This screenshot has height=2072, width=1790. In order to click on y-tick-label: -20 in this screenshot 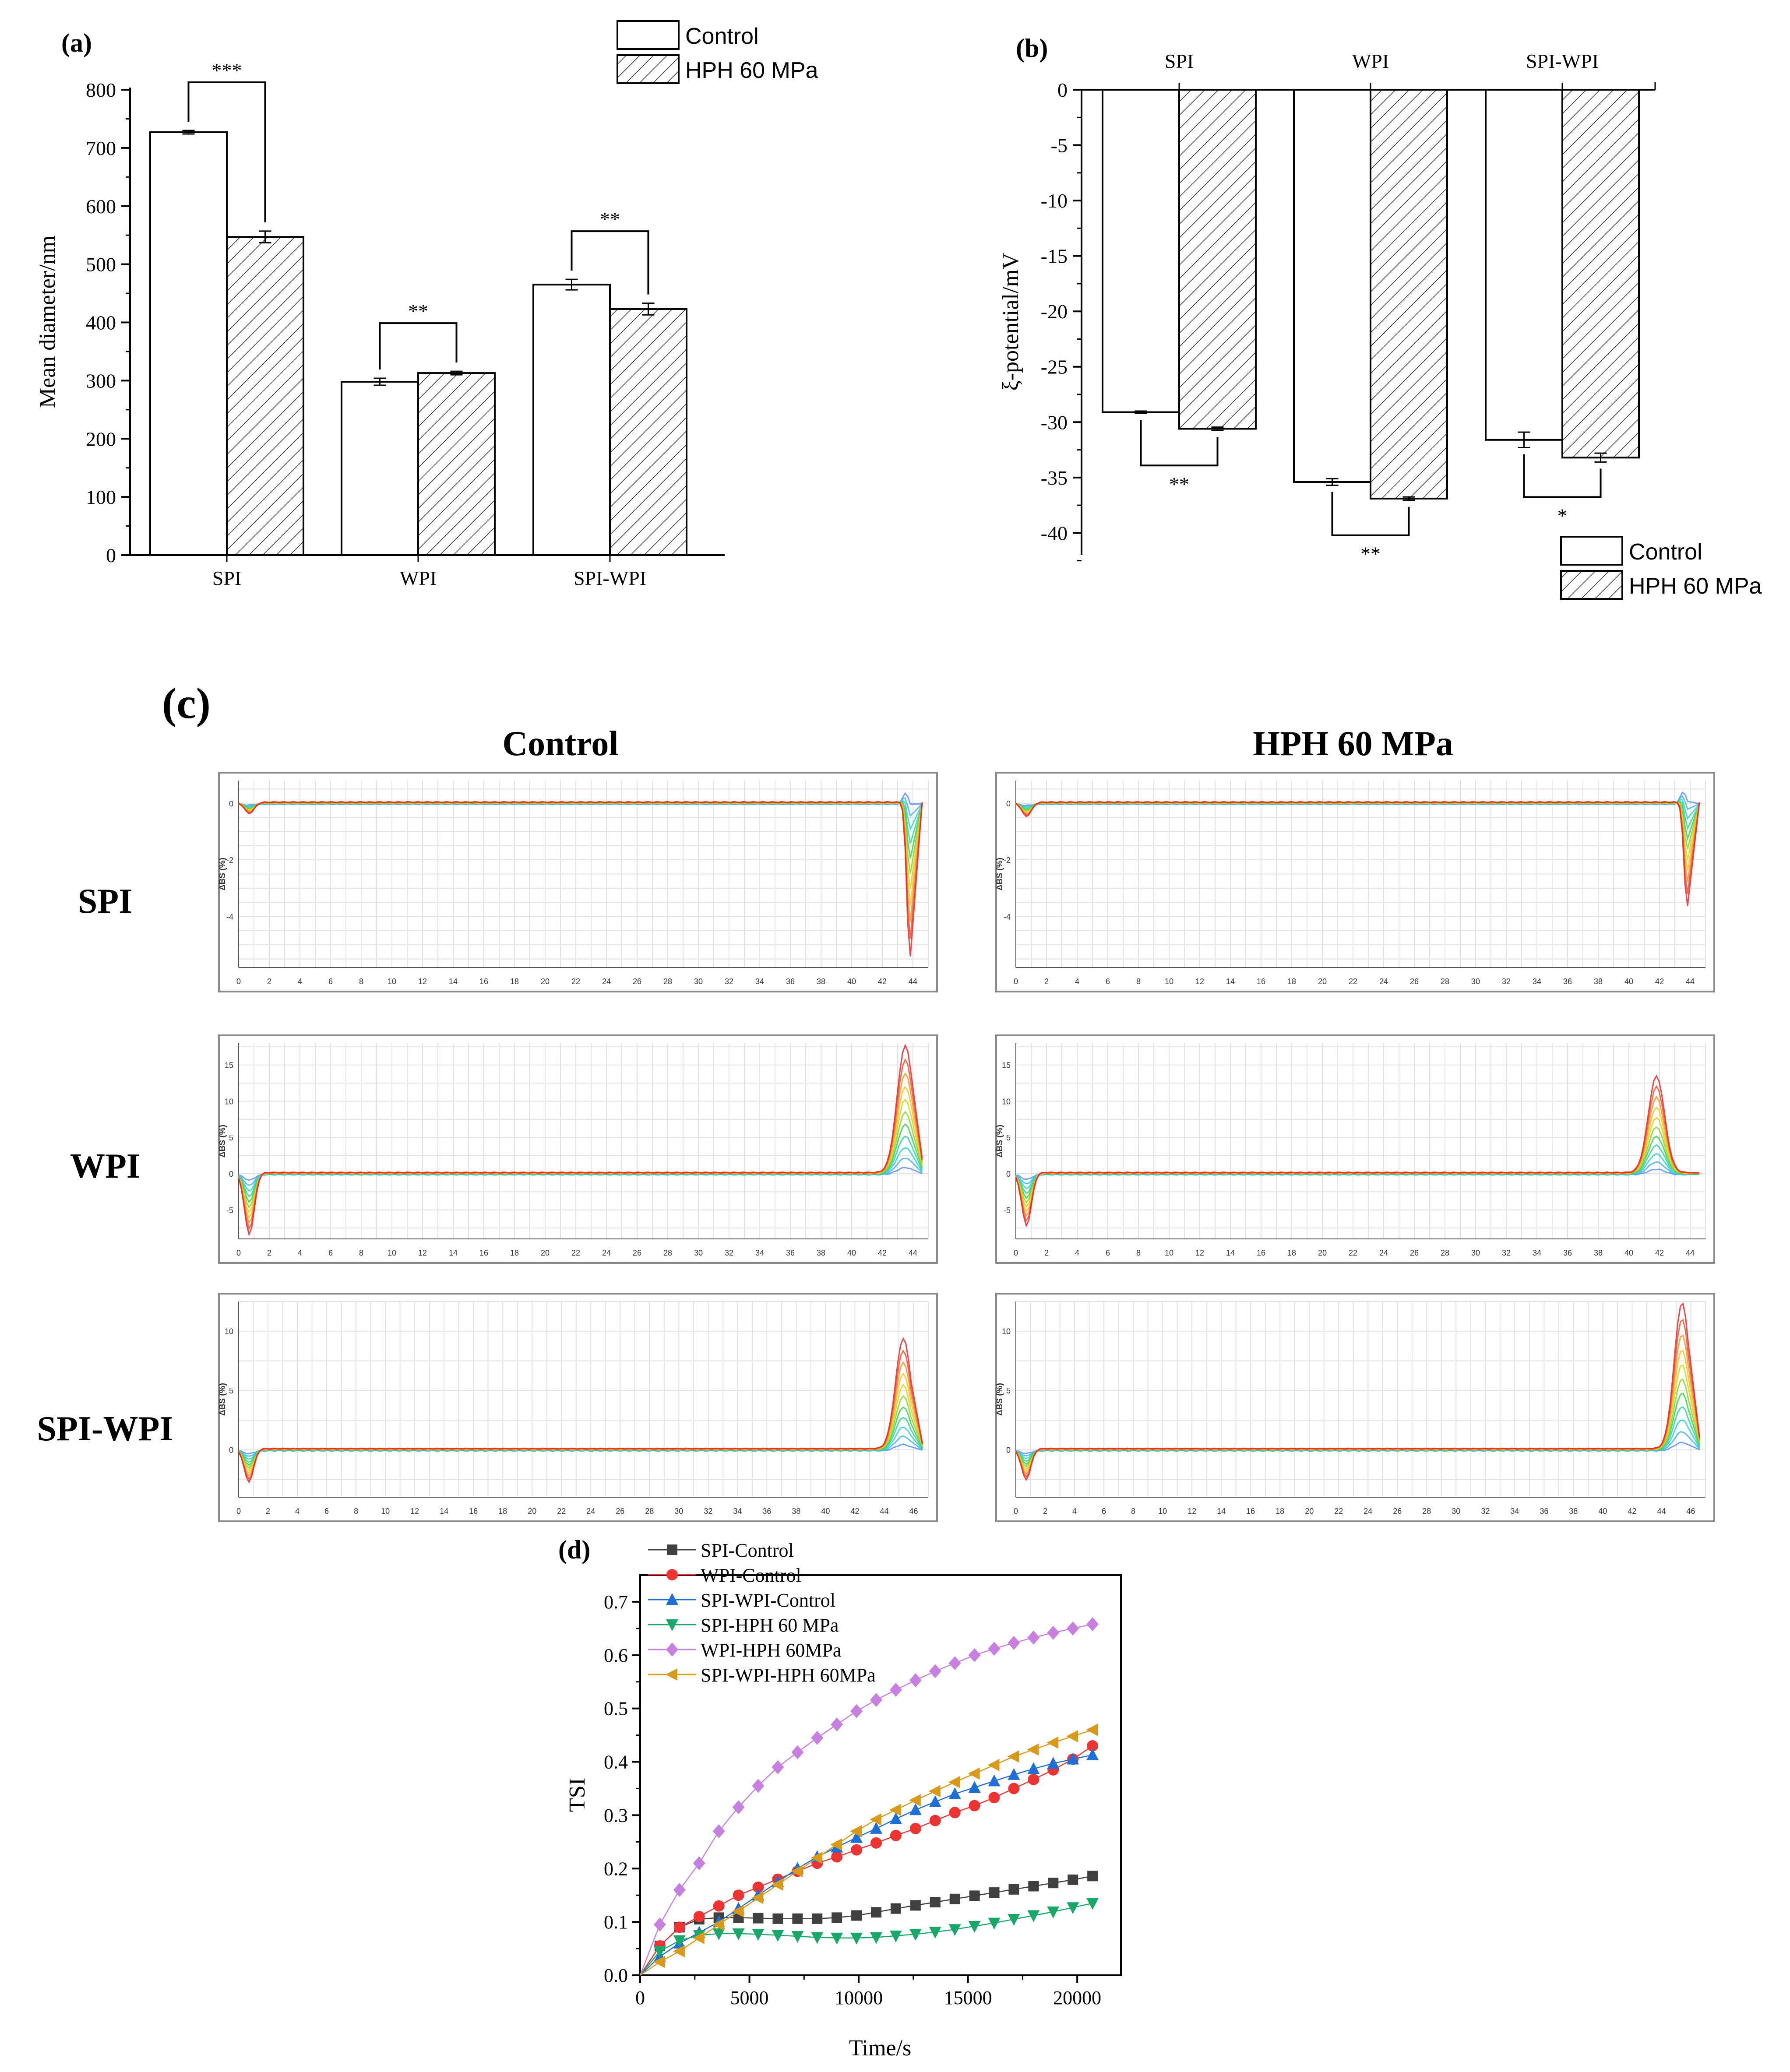, I will do `click(1054, 311)`.